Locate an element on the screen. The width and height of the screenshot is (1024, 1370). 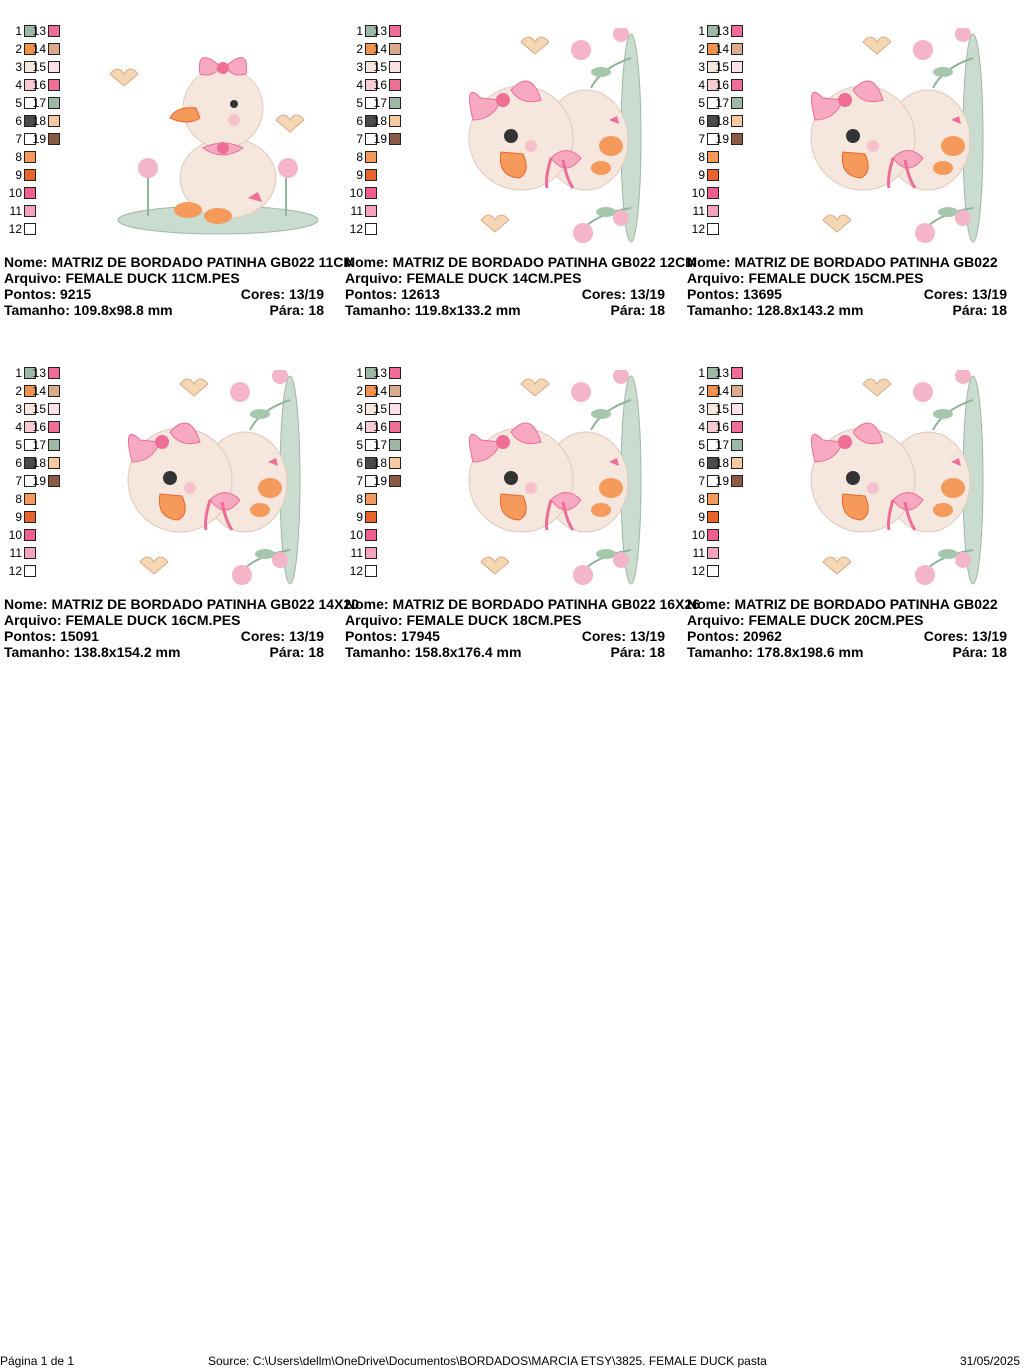
stop-count: 18 is located at coordinates (999, 652).